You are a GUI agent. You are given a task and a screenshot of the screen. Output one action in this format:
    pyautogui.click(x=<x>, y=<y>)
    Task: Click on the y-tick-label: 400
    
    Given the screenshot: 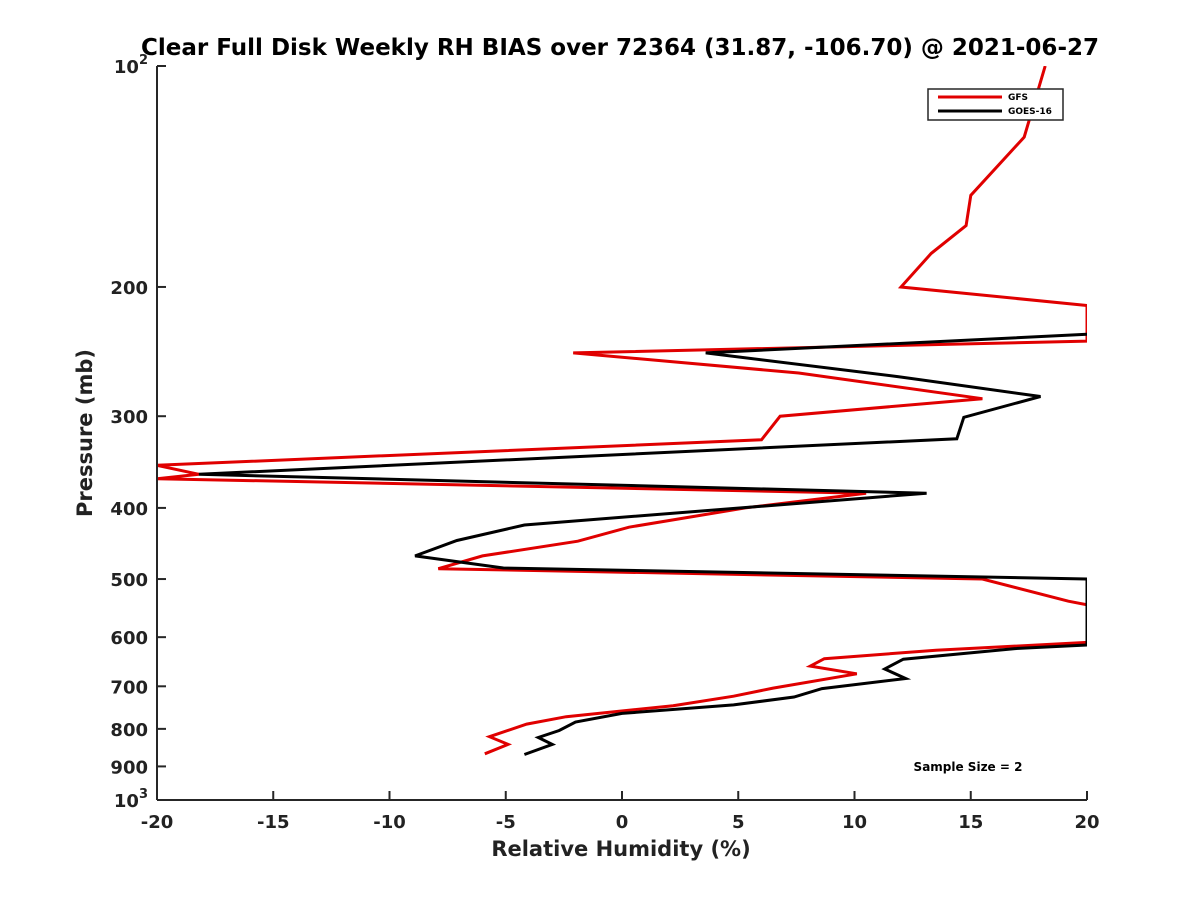 What is the action you would take?
    pyautogui.click(x=129, y=509)
    